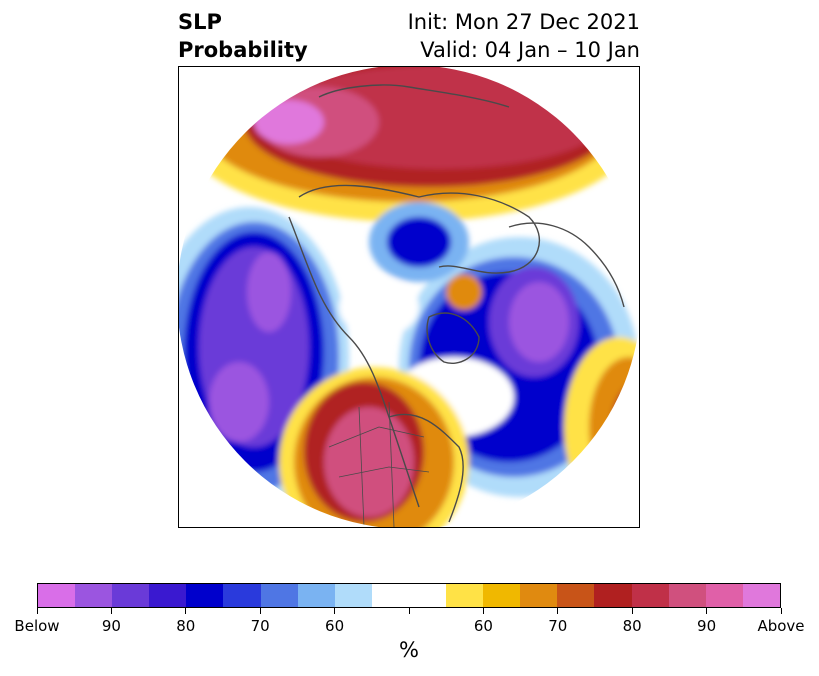 This screenshot has height=676, width=819. I want to click on title-left: SLP Probability, so click(243, 36).